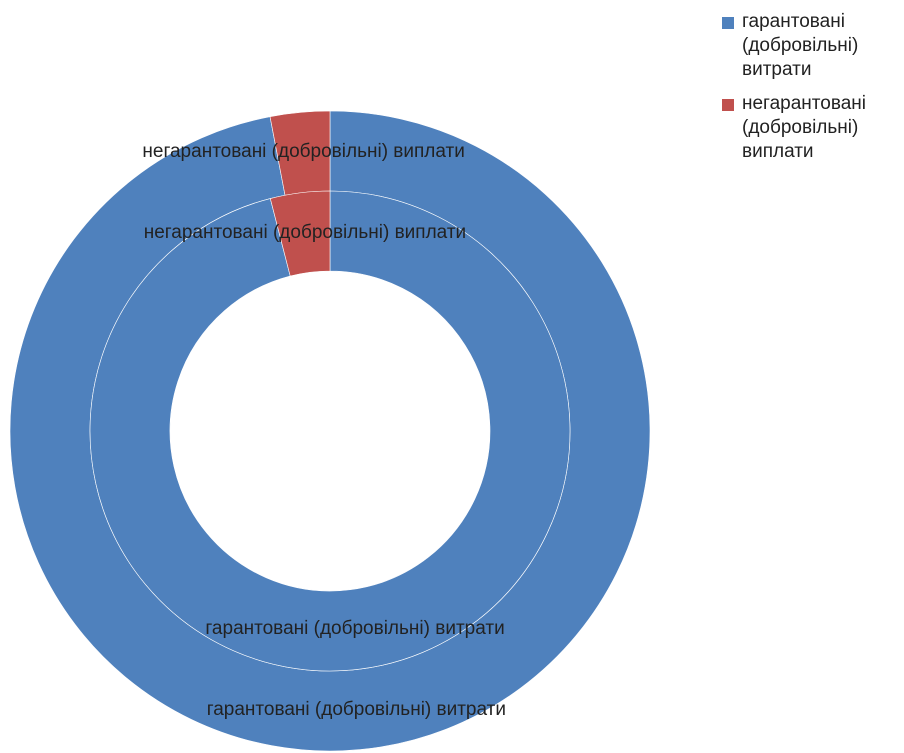 This screenshot has width=904, height=753. I want to click on legend-label: негарантовані (добровільні) виплати, so click(804, 127).